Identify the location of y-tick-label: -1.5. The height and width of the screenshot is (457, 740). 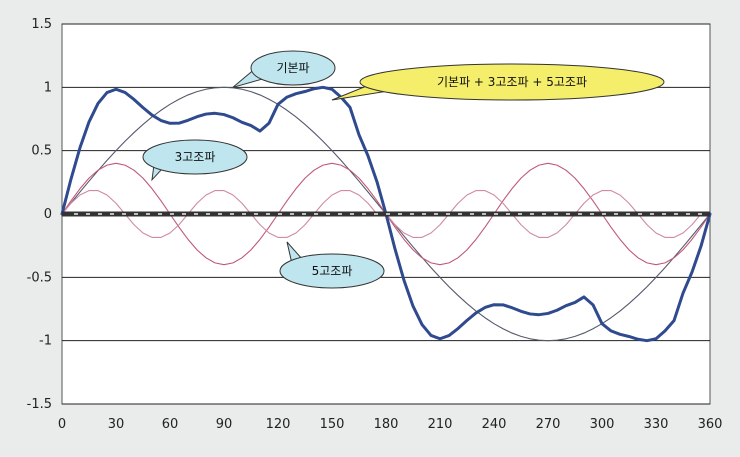
(39, 404).